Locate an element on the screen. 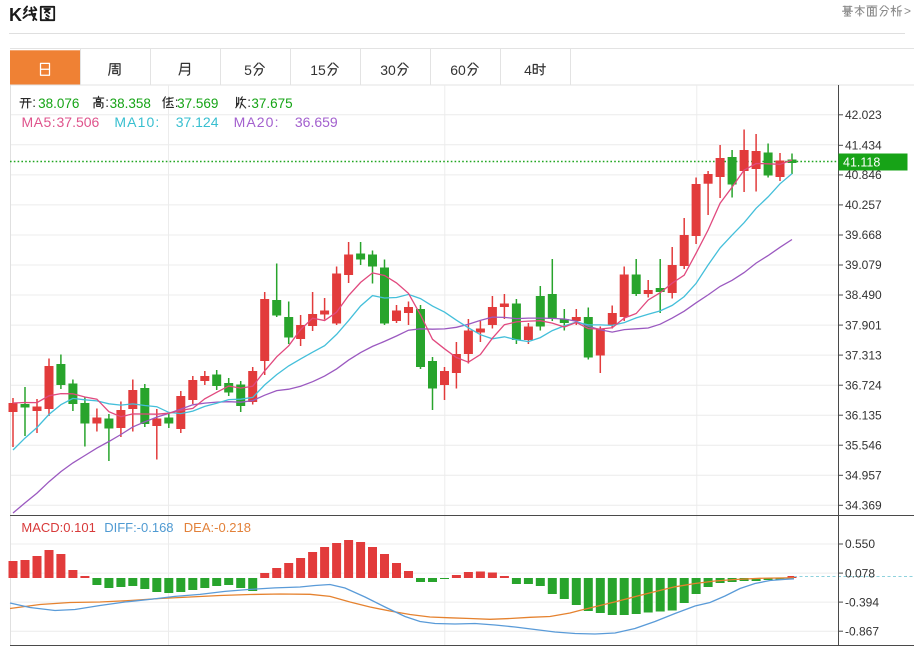 This screenshot has height=647, width=914. svg-text: 0.550 is located at coordinates (860, 544).